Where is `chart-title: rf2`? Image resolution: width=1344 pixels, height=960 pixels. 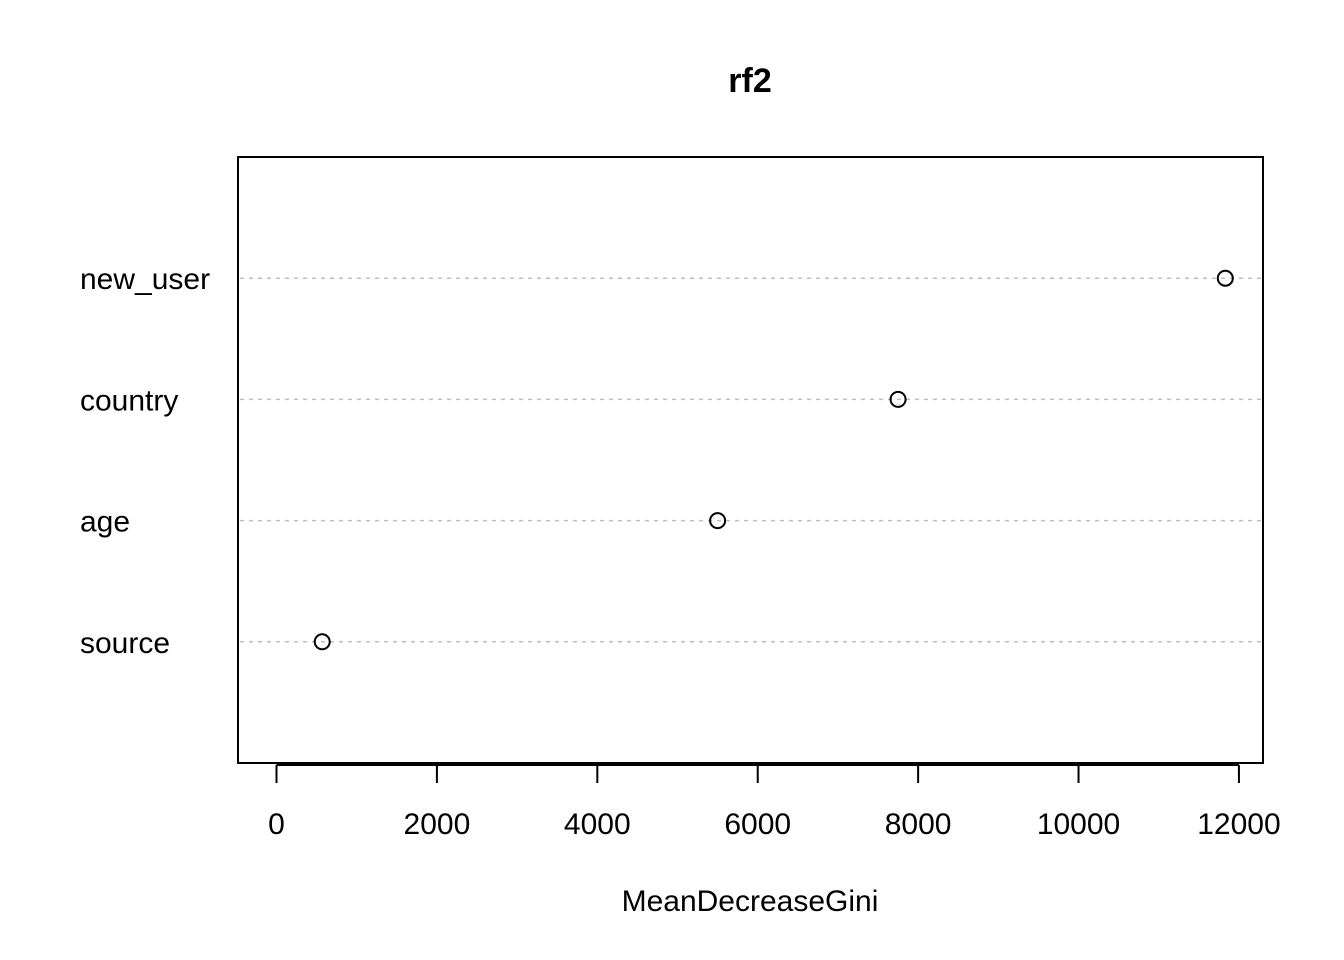 chart-title: rf2 is located at coordinates (749, 81).